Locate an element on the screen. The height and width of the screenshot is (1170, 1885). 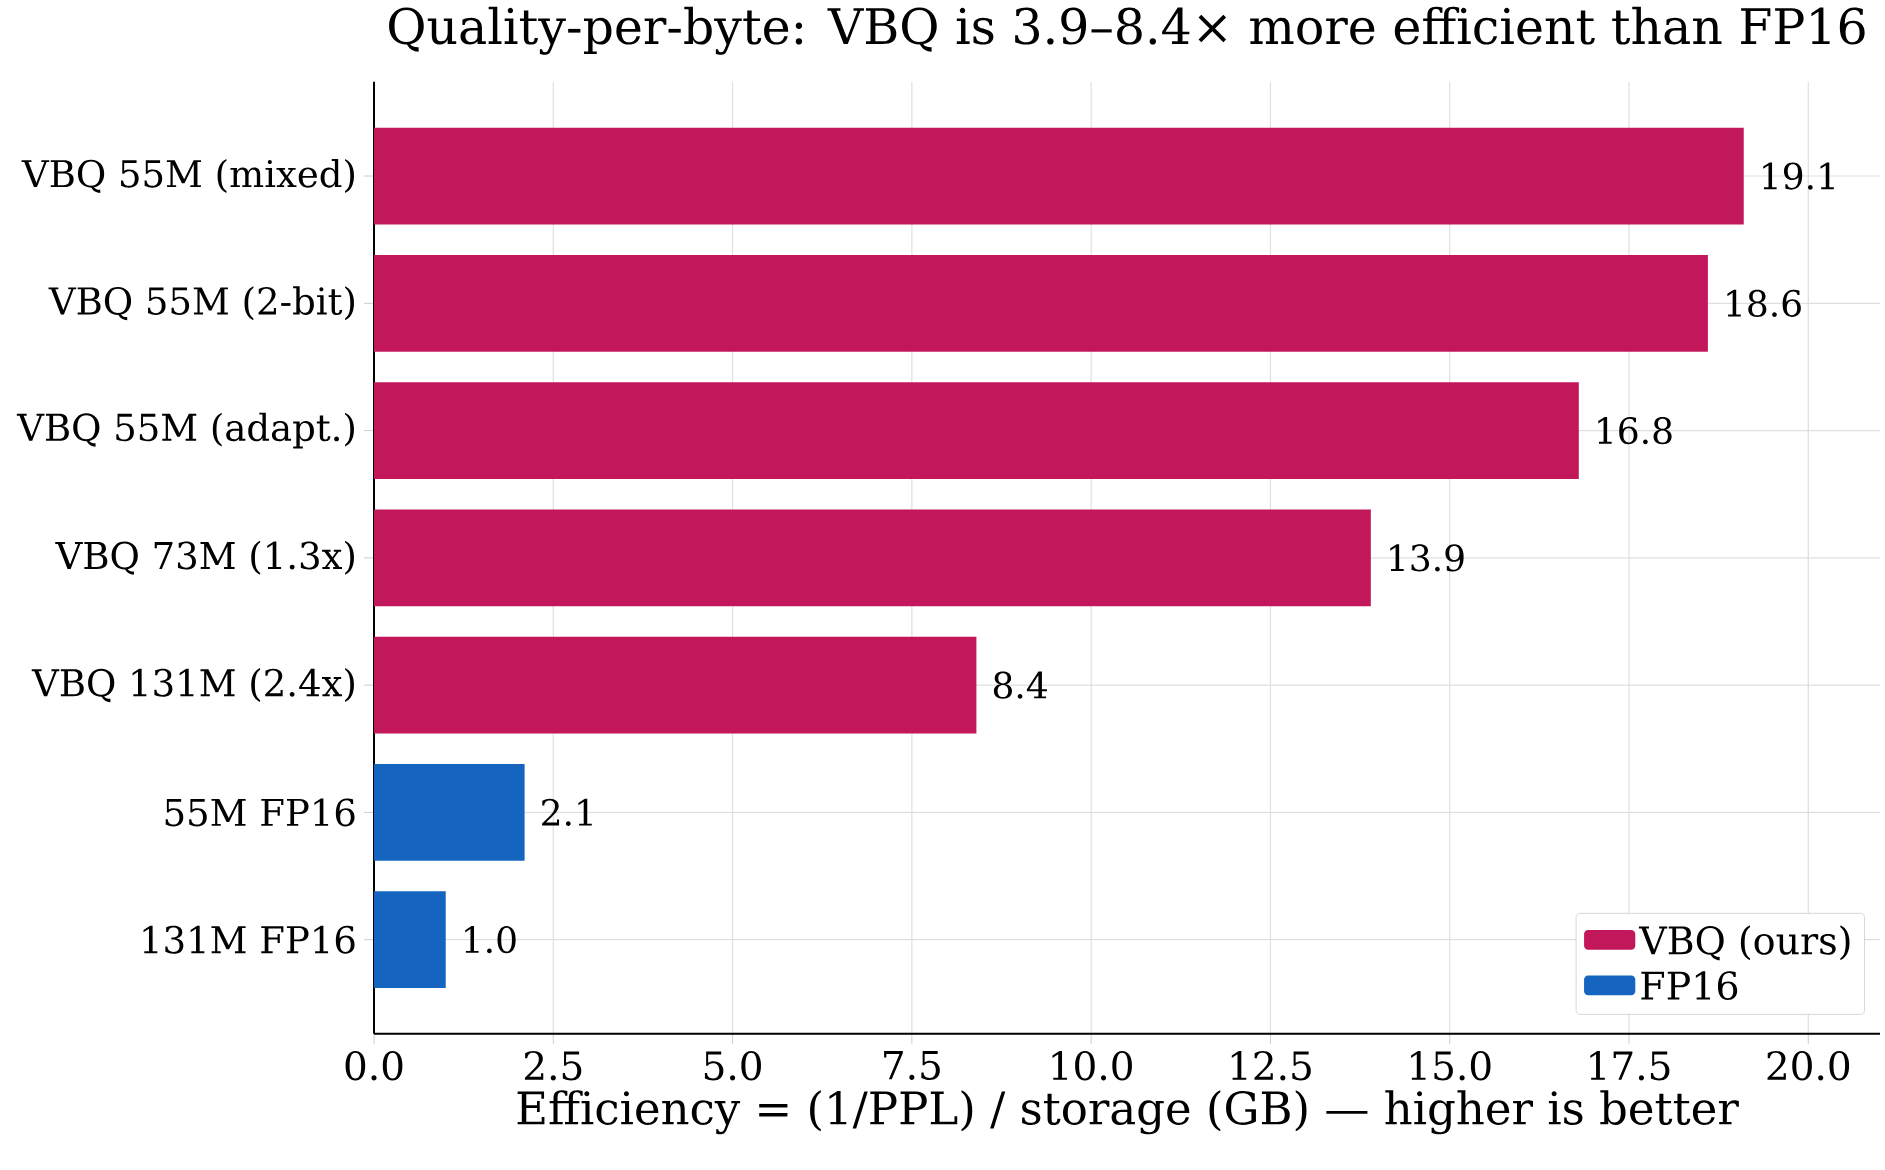
x-tick-label: 15.0 is located at coordinates (1451, 1065).